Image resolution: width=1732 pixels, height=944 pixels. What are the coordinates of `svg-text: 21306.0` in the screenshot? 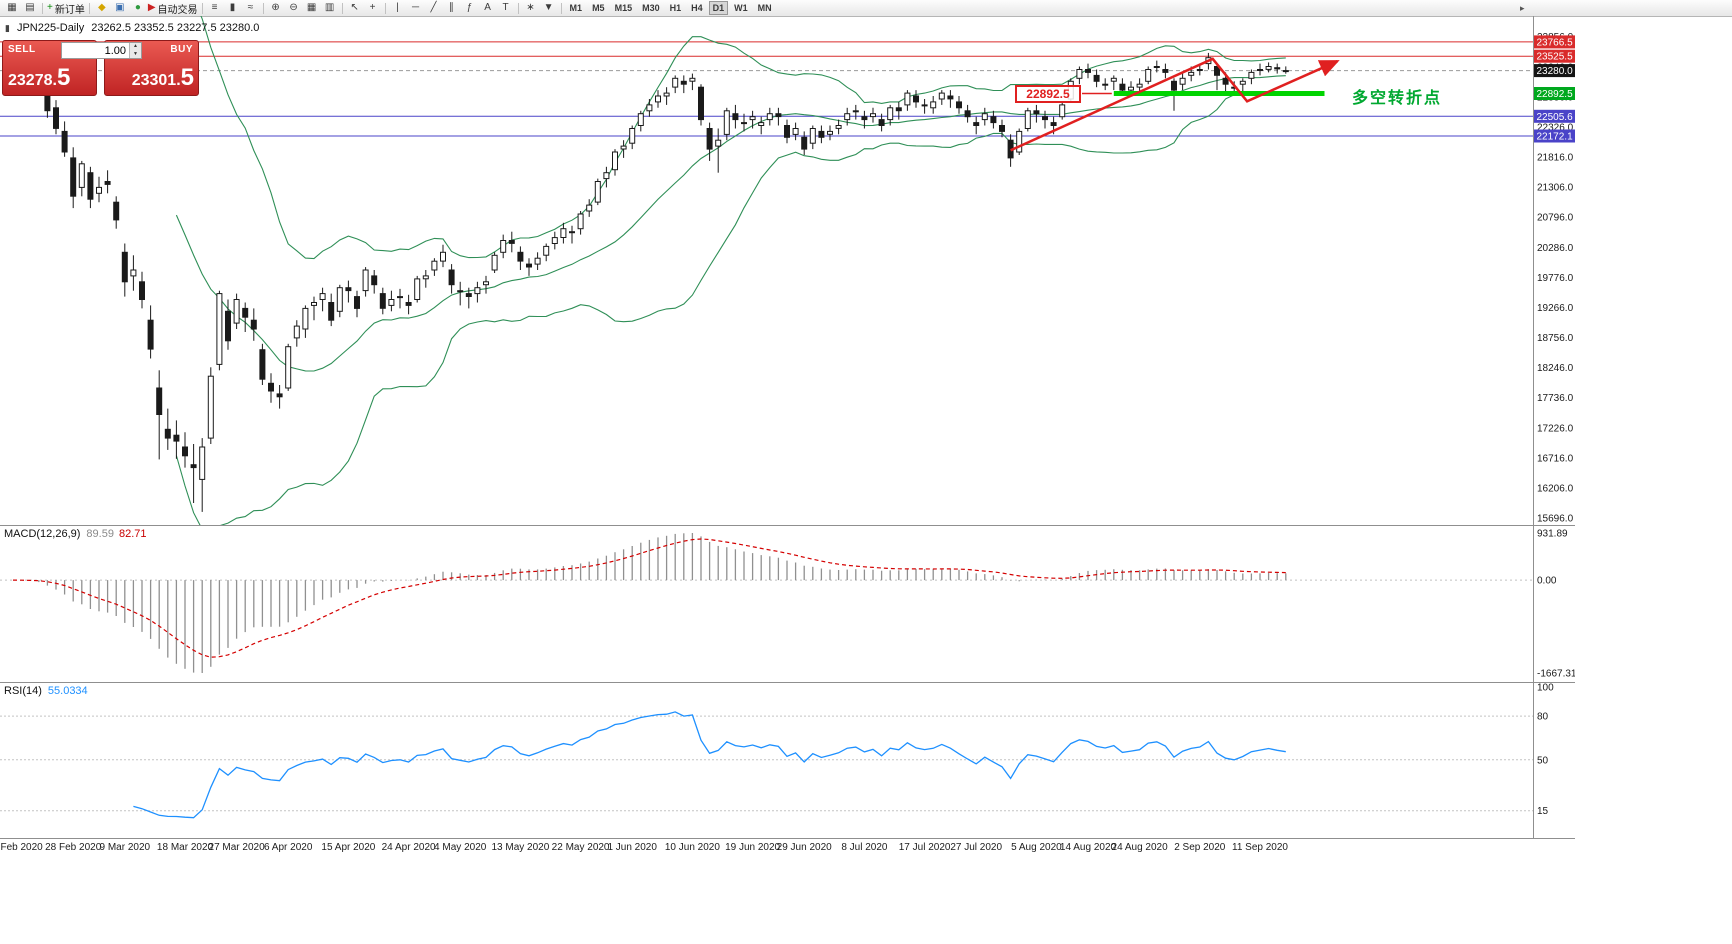 It's located at (1555, 188).